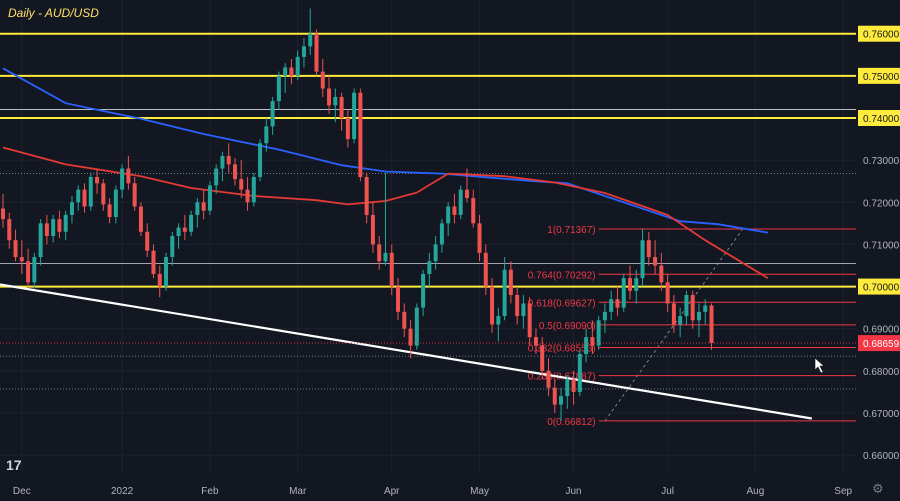 Image resolution: width=900 pixels, height=501 pixels. What do you see at coordinates (881, 203) in the screenshot?
I see `price-axis-label: 0.72000` at bounding box center [881, 203].